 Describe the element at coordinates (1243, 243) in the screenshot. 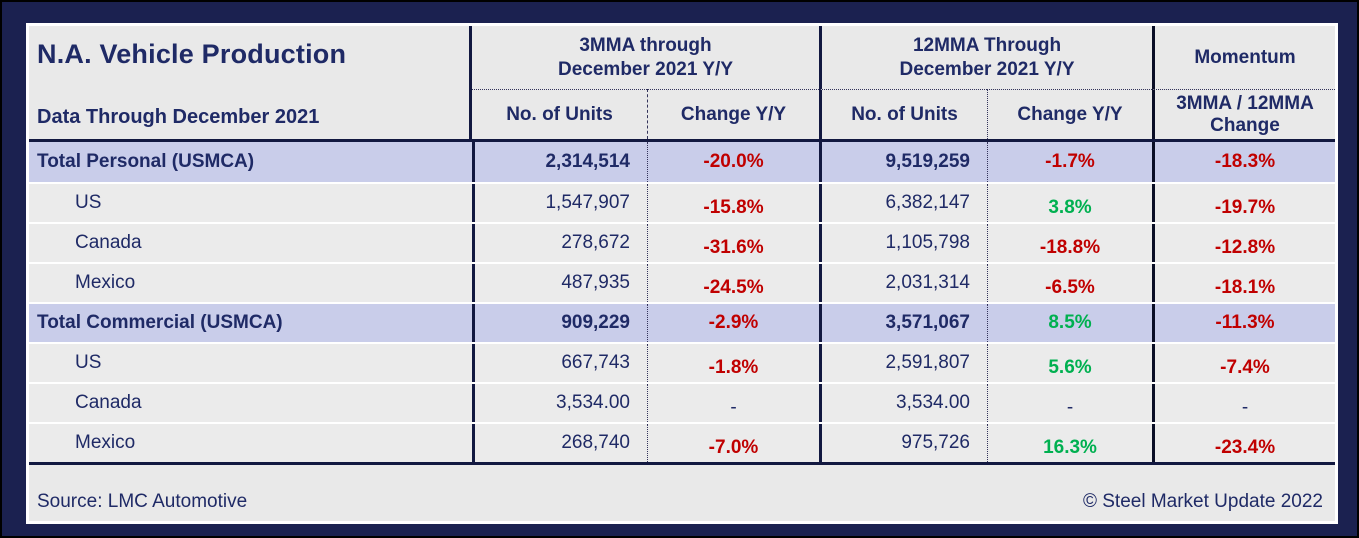

I see `momentum-change: -12.8%` at that location.